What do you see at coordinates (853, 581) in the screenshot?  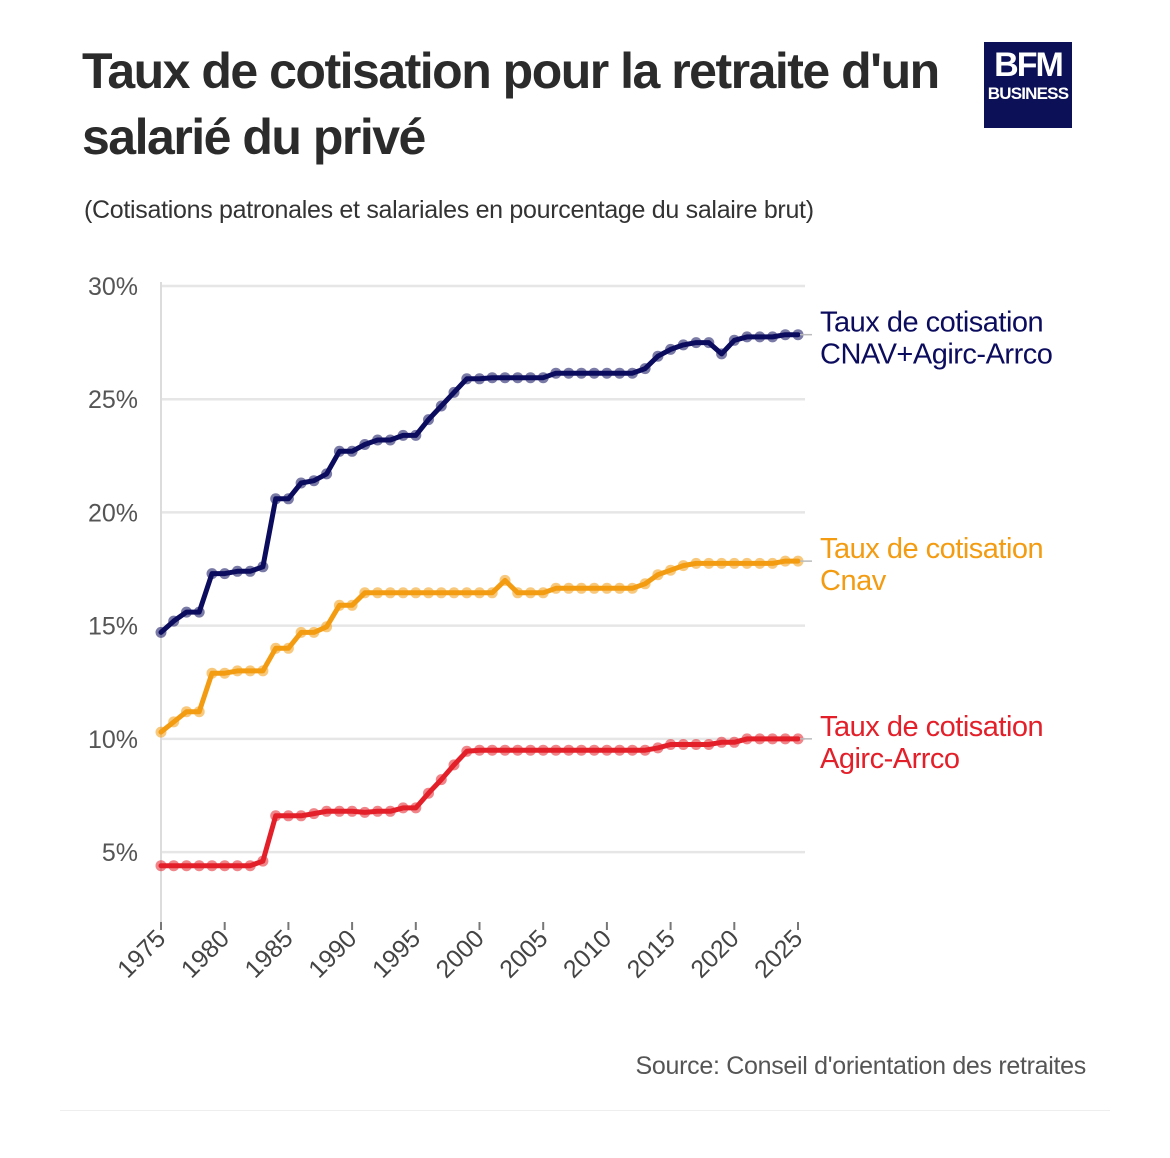 I see `series-label: Cnav` at bounding box center [853, 581].